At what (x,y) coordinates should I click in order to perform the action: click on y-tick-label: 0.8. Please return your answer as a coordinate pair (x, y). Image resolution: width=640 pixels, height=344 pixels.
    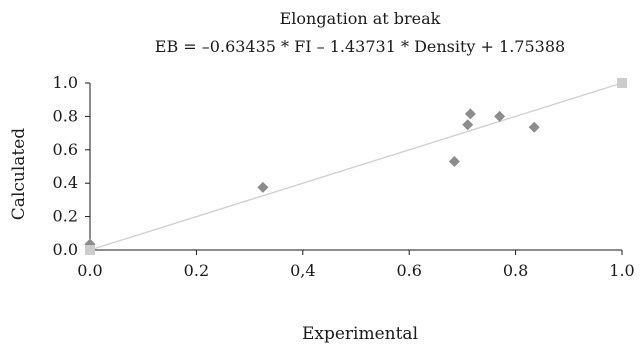
    Looking at the image, I should click on (65, 115).